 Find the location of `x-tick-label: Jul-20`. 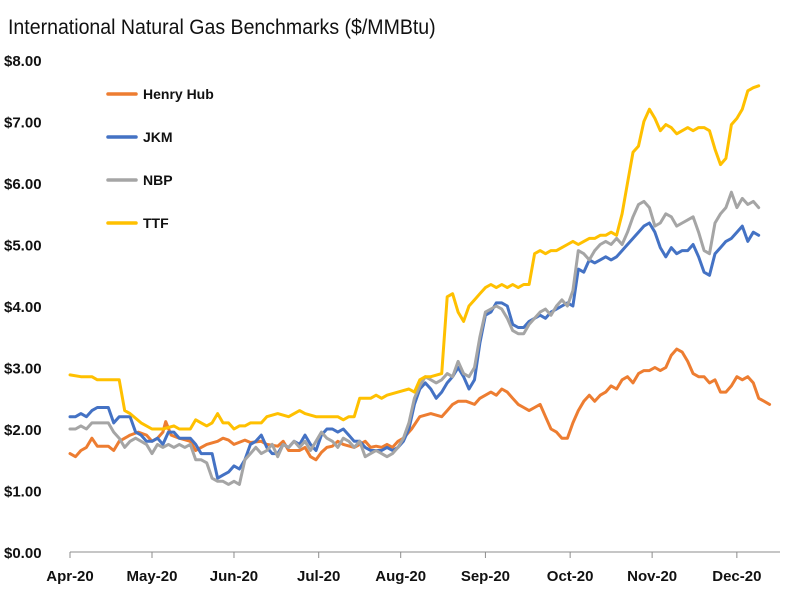

x-tick-label: Jul-20 is located at coordinates (318, 576).